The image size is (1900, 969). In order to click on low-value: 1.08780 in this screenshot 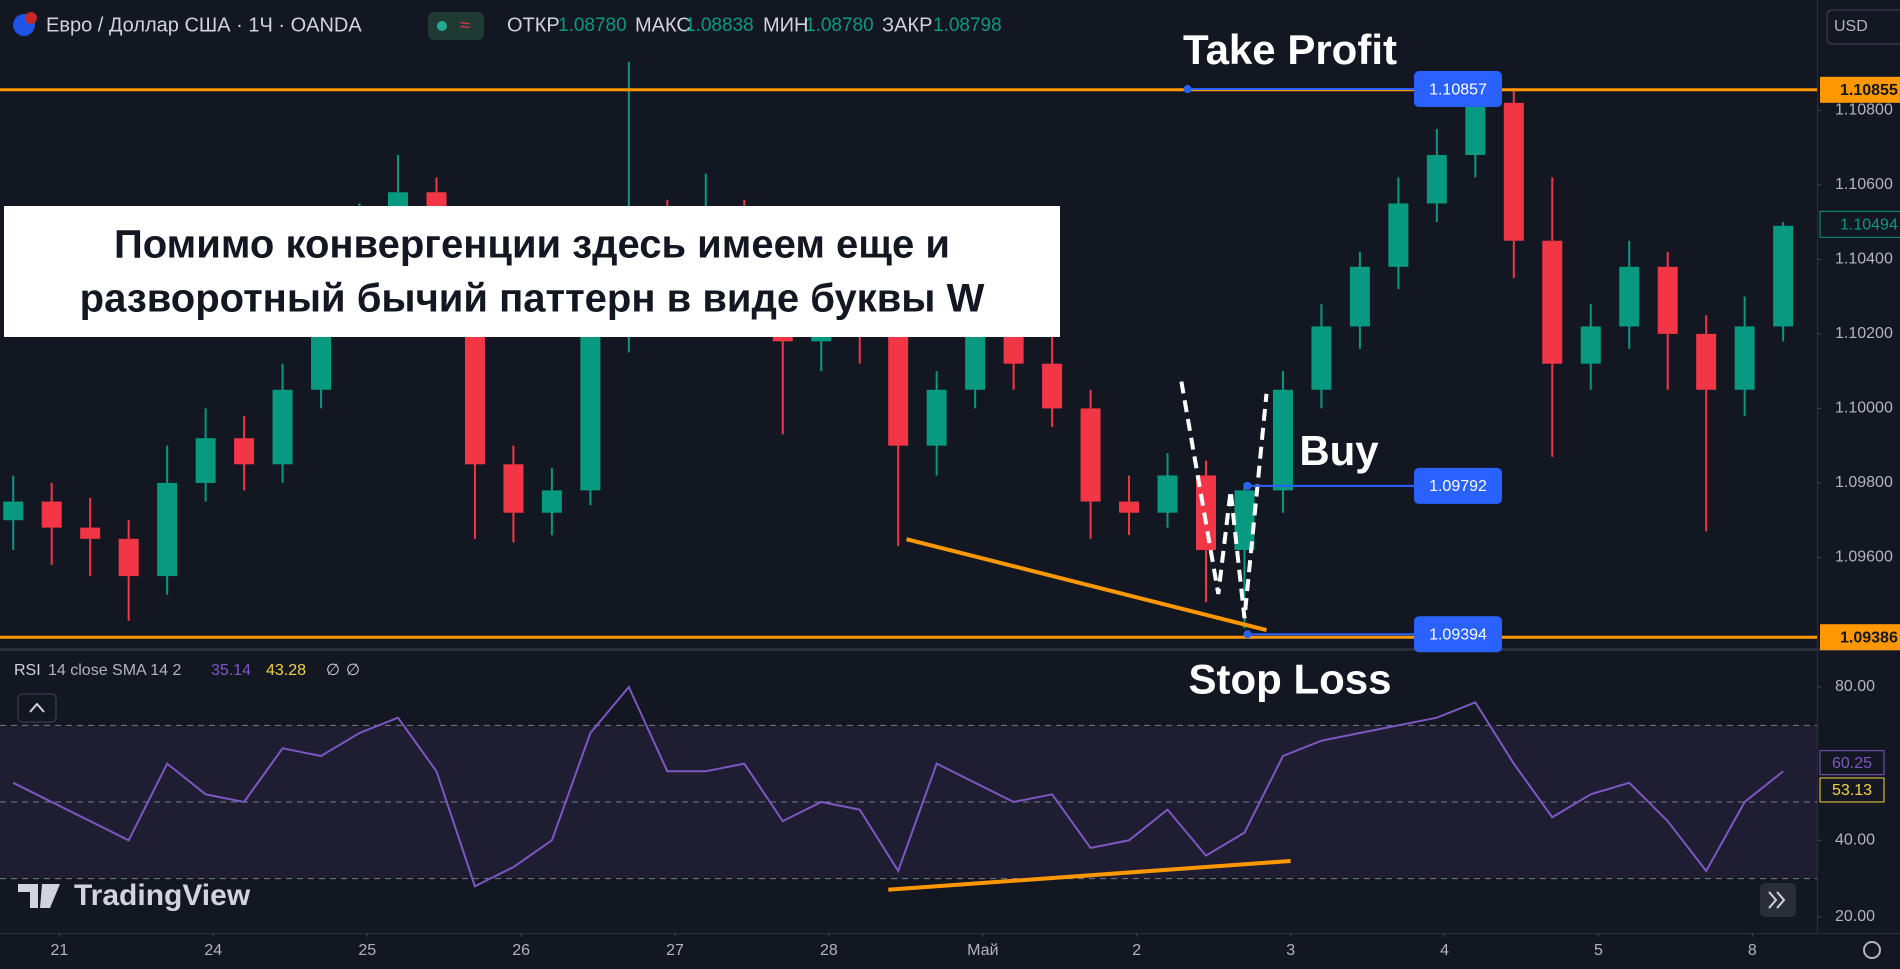, I will do `click(839, 25)`.